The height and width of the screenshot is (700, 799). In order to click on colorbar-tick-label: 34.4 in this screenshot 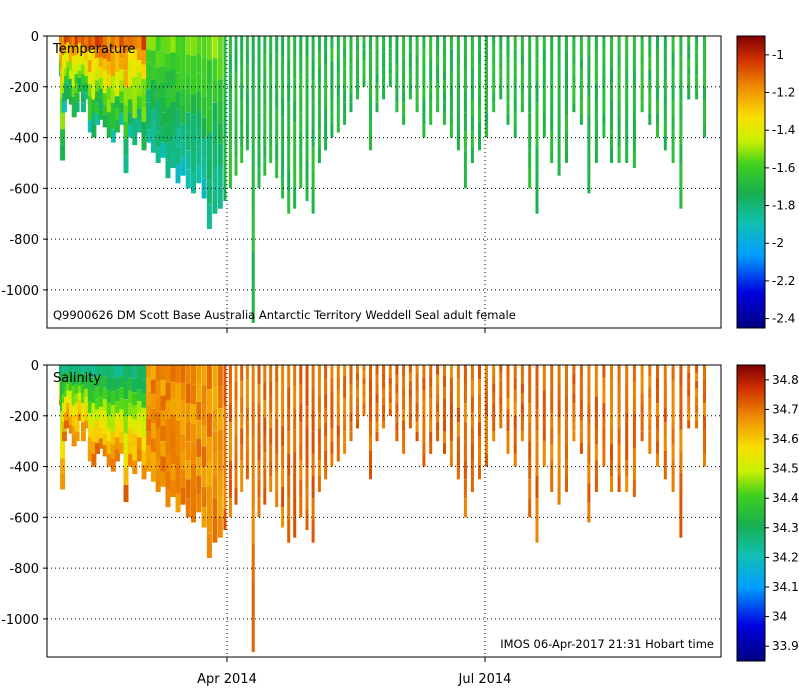, I will do `click(785, 498)`.